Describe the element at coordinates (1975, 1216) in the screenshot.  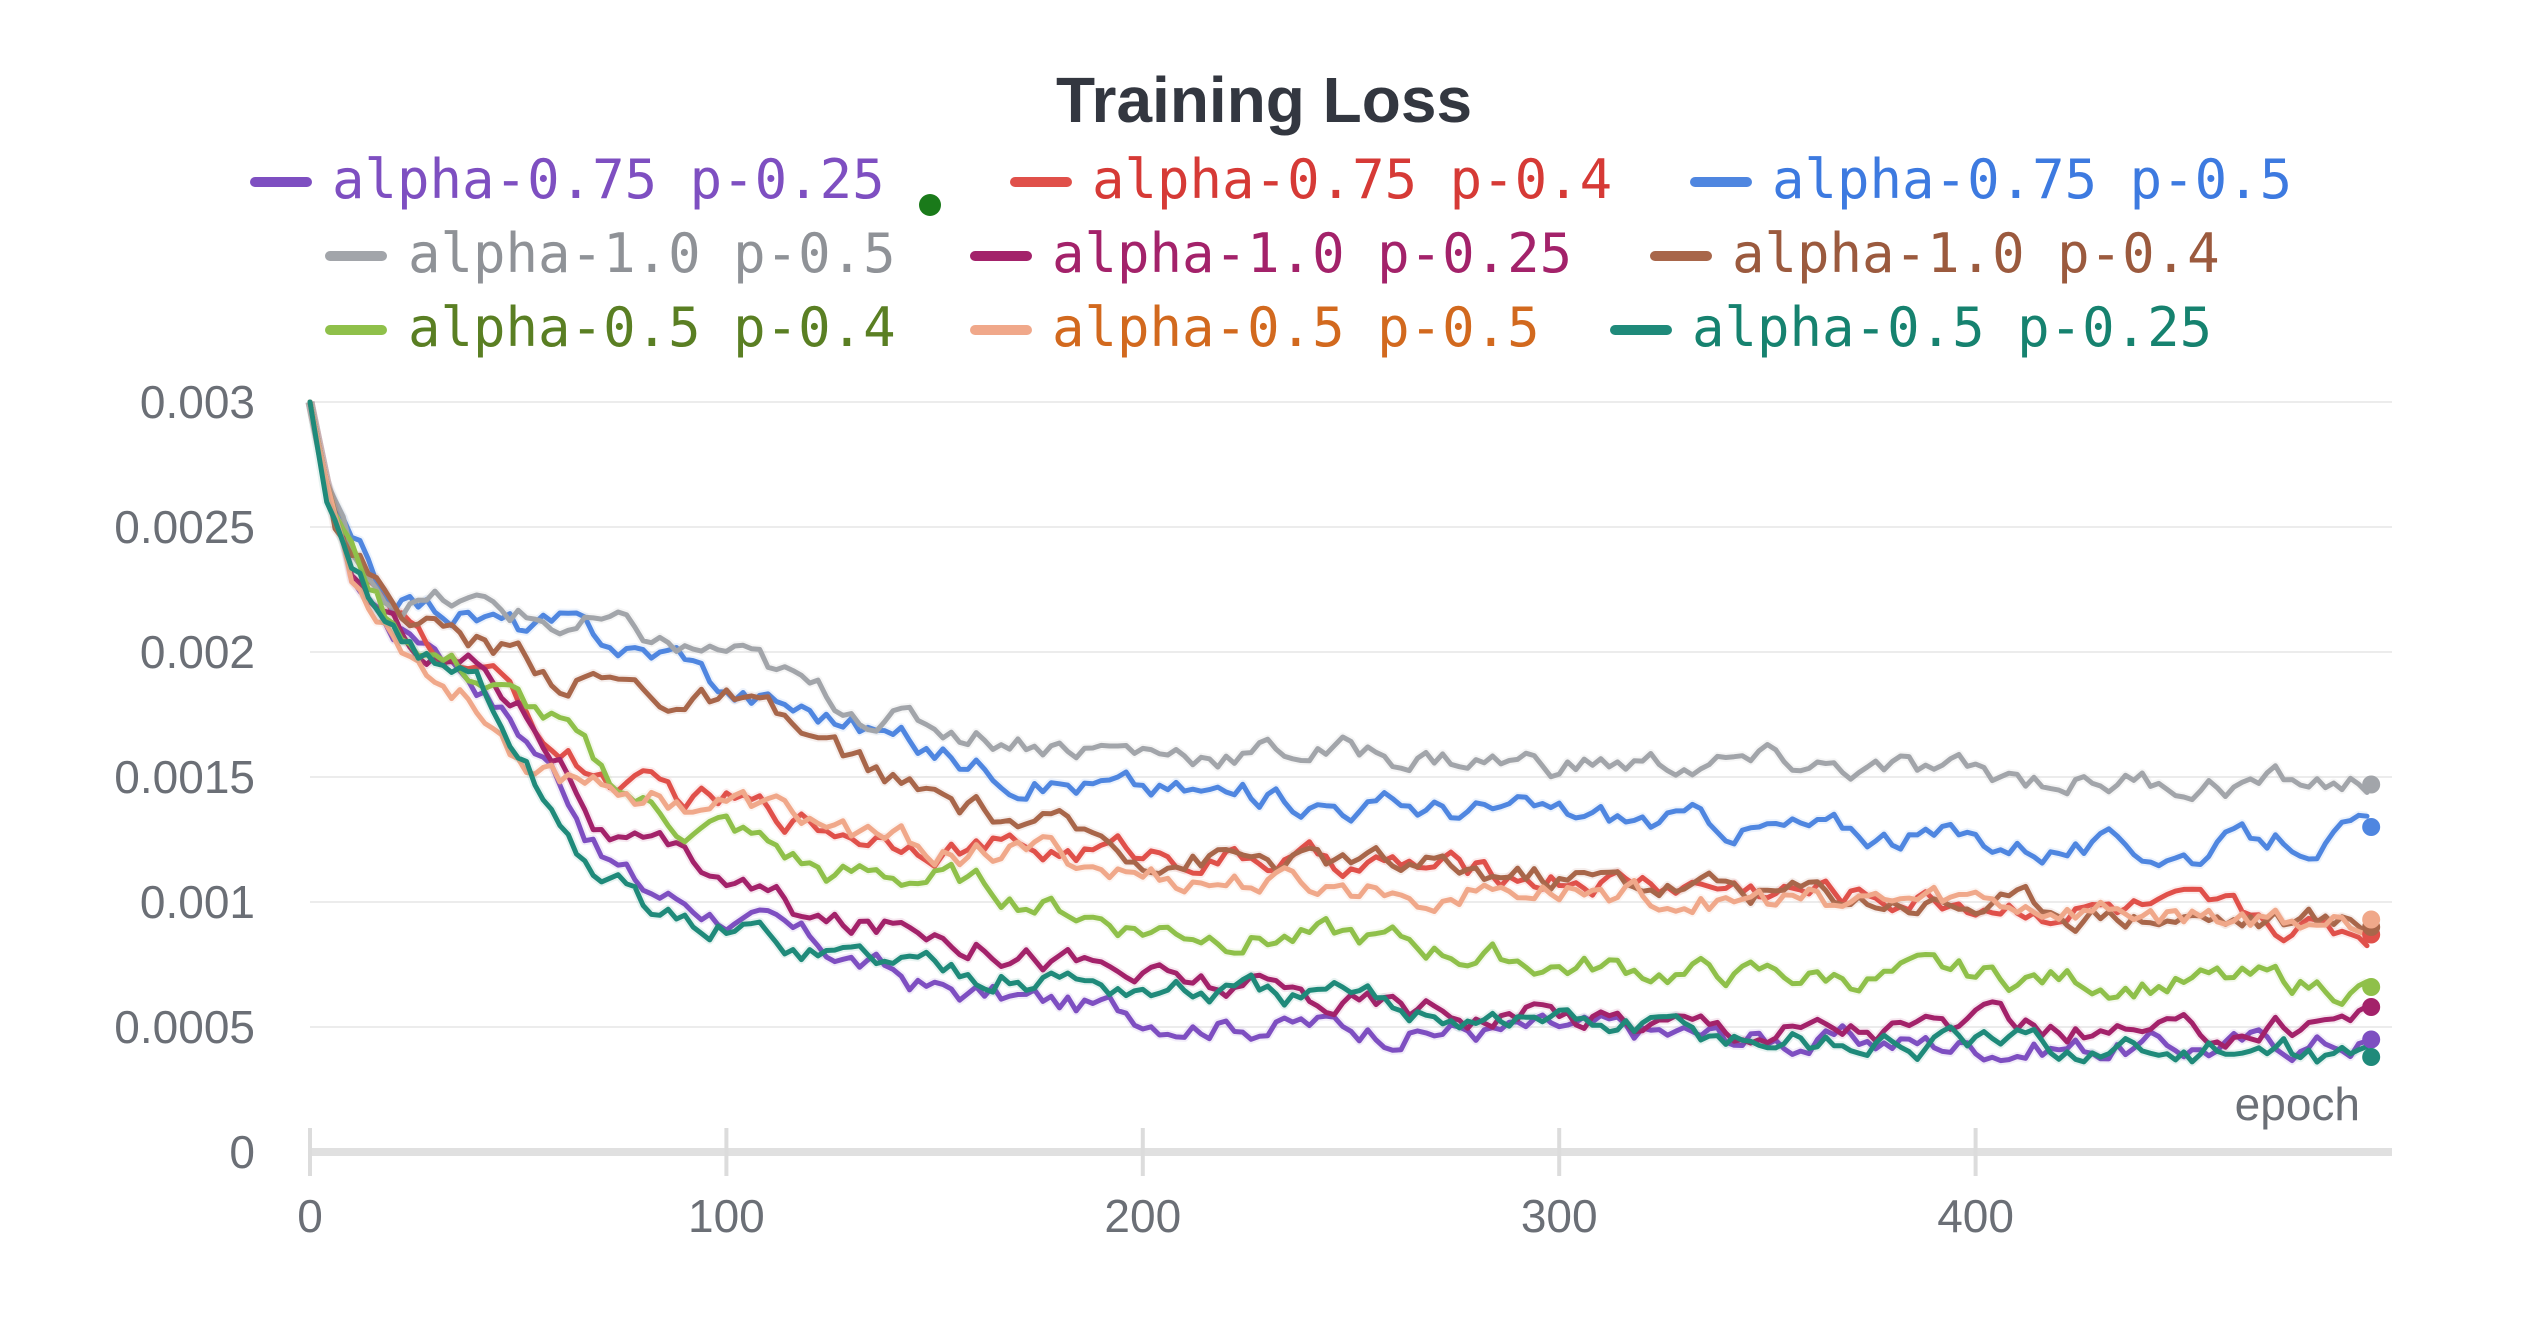
I see `x-tick-label: 400` at that location.